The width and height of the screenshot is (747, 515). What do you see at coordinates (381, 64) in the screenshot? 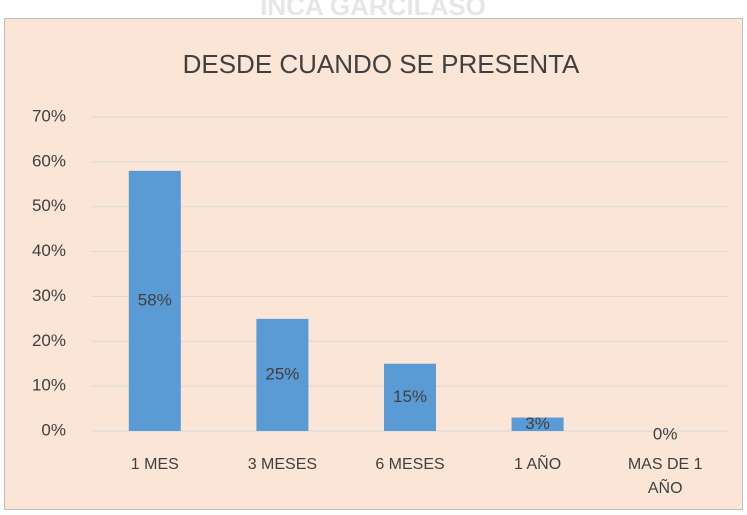
I see `chart-title: DESDE CUANDO SE PRESENTA` at bounding box center [381, 64].